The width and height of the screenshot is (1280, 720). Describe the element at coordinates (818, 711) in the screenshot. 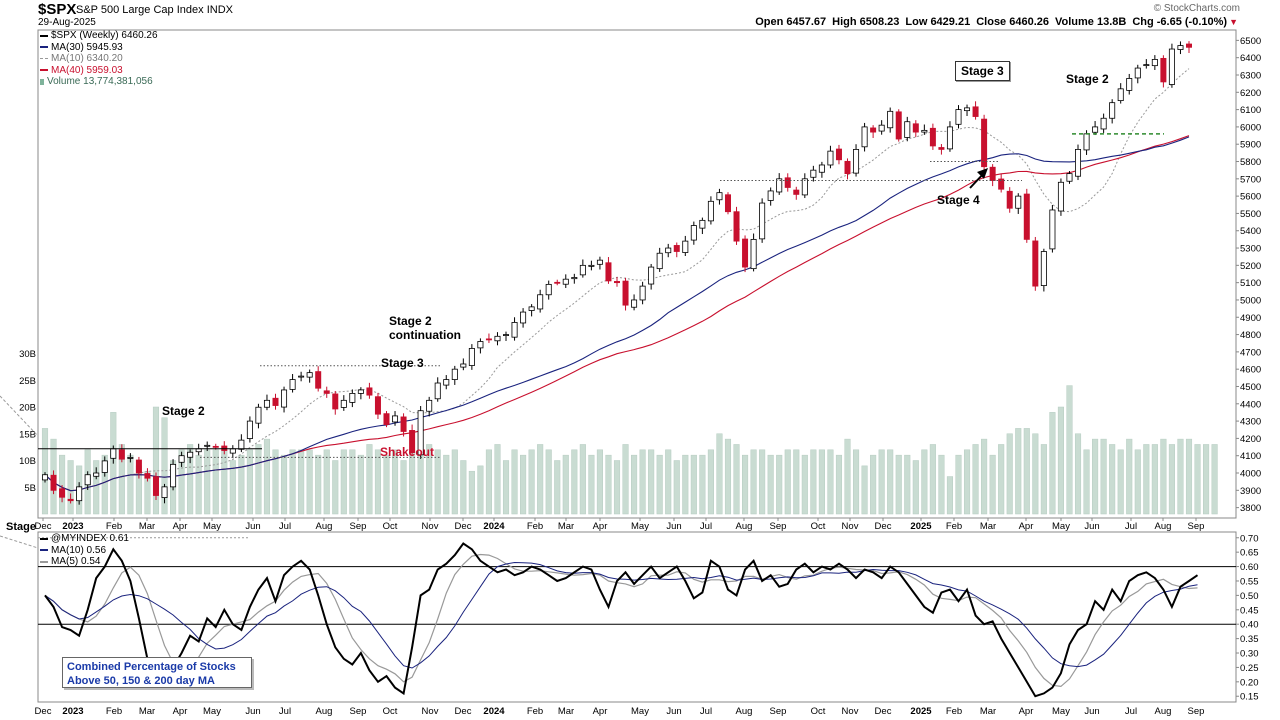

I see `indicator-x-tick-label: Oct` at that location.